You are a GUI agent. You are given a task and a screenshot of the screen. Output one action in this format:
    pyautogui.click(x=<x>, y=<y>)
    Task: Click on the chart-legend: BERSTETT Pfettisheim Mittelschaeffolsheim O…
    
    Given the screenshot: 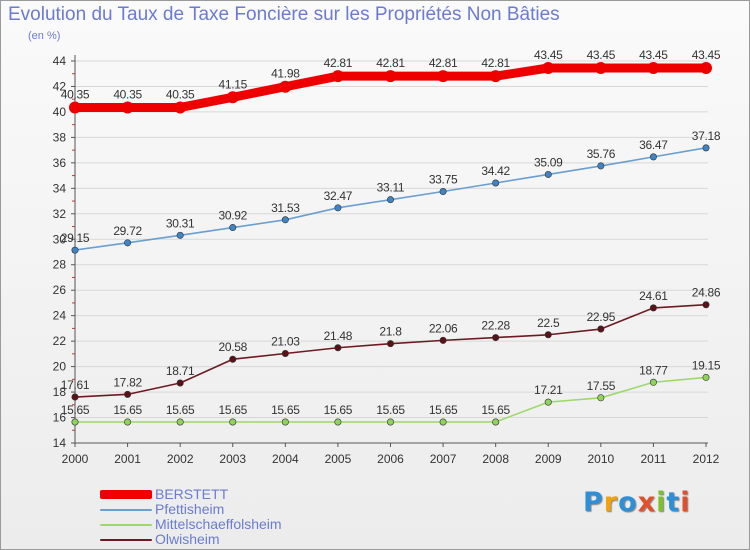 What is the action you would take?
    pyautogui.click(x=191, y=517)
    